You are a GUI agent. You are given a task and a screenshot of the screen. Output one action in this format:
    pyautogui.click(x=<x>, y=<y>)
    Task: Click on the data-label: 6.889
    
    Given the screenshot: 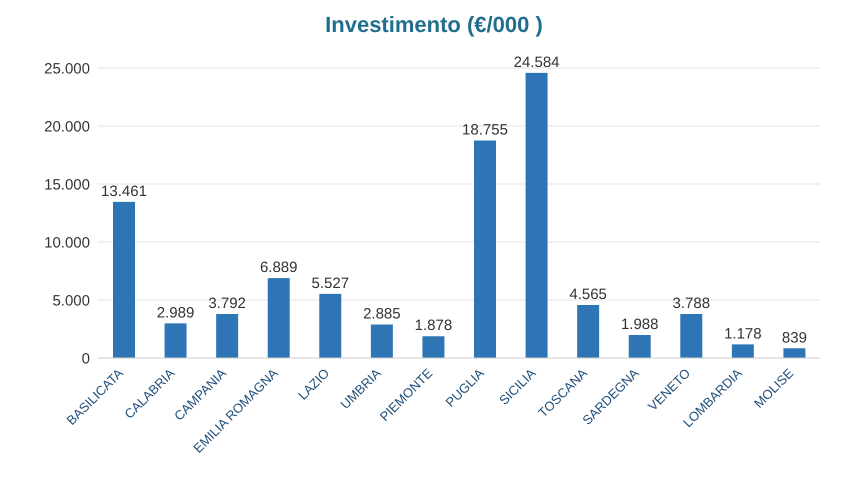 What is the action you would take?
    pyautogui.click(x=279, y=267)
    